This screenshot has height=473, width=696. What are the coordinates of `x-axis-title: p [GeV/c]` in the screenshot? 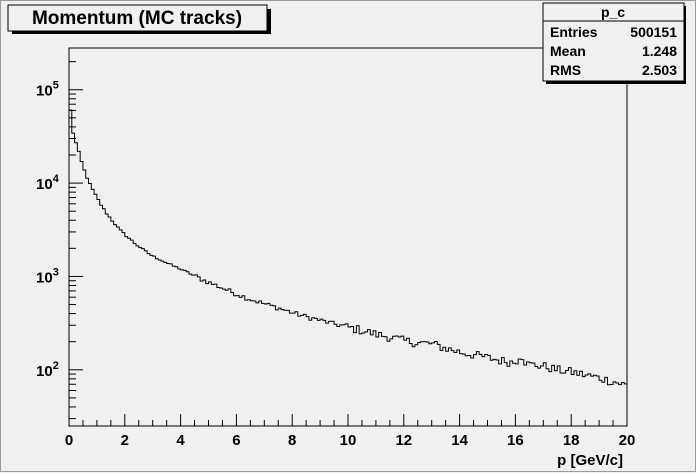 It's located at (590, 460).